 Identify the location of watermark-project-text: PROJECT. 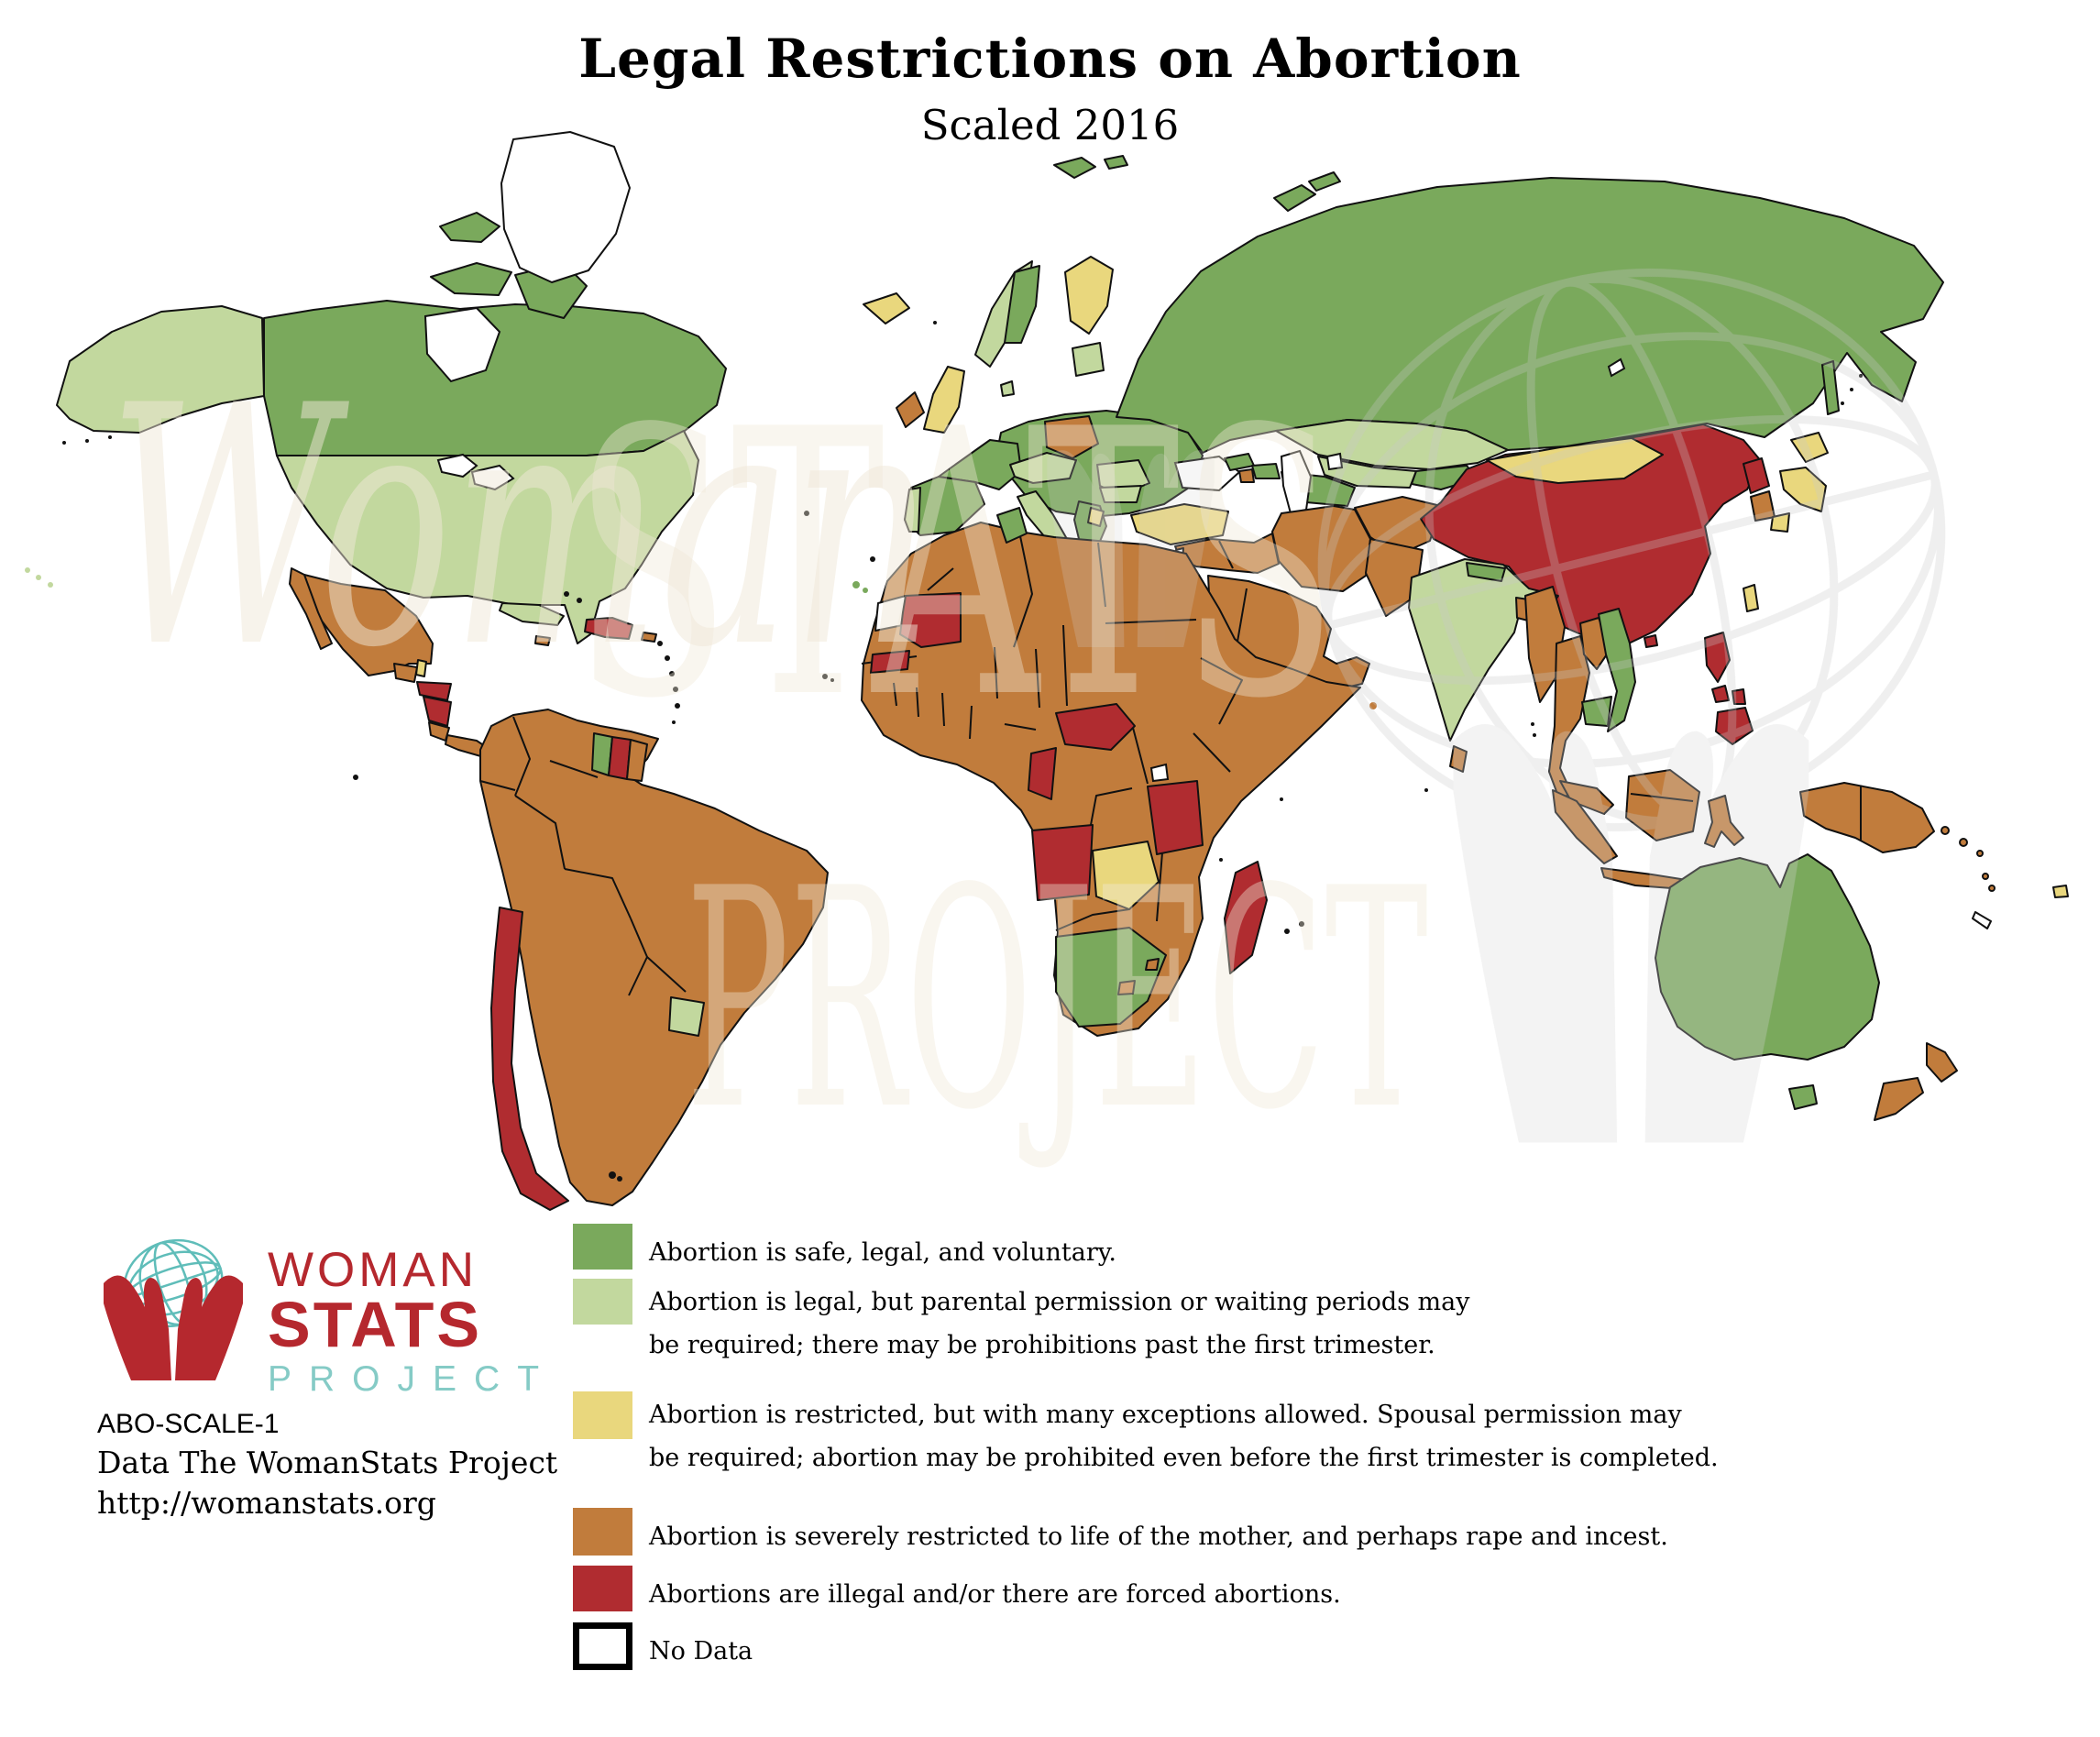
(1057, 1000).